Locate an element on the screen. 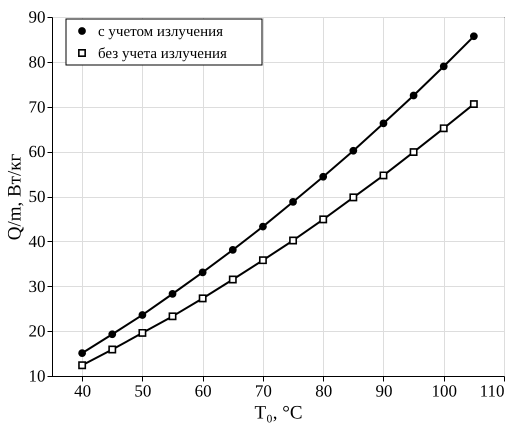 Image resolution: width=521 pixels, height=427 pixels. legend-label: с учетом излучения is located at coordinates (161, 32).